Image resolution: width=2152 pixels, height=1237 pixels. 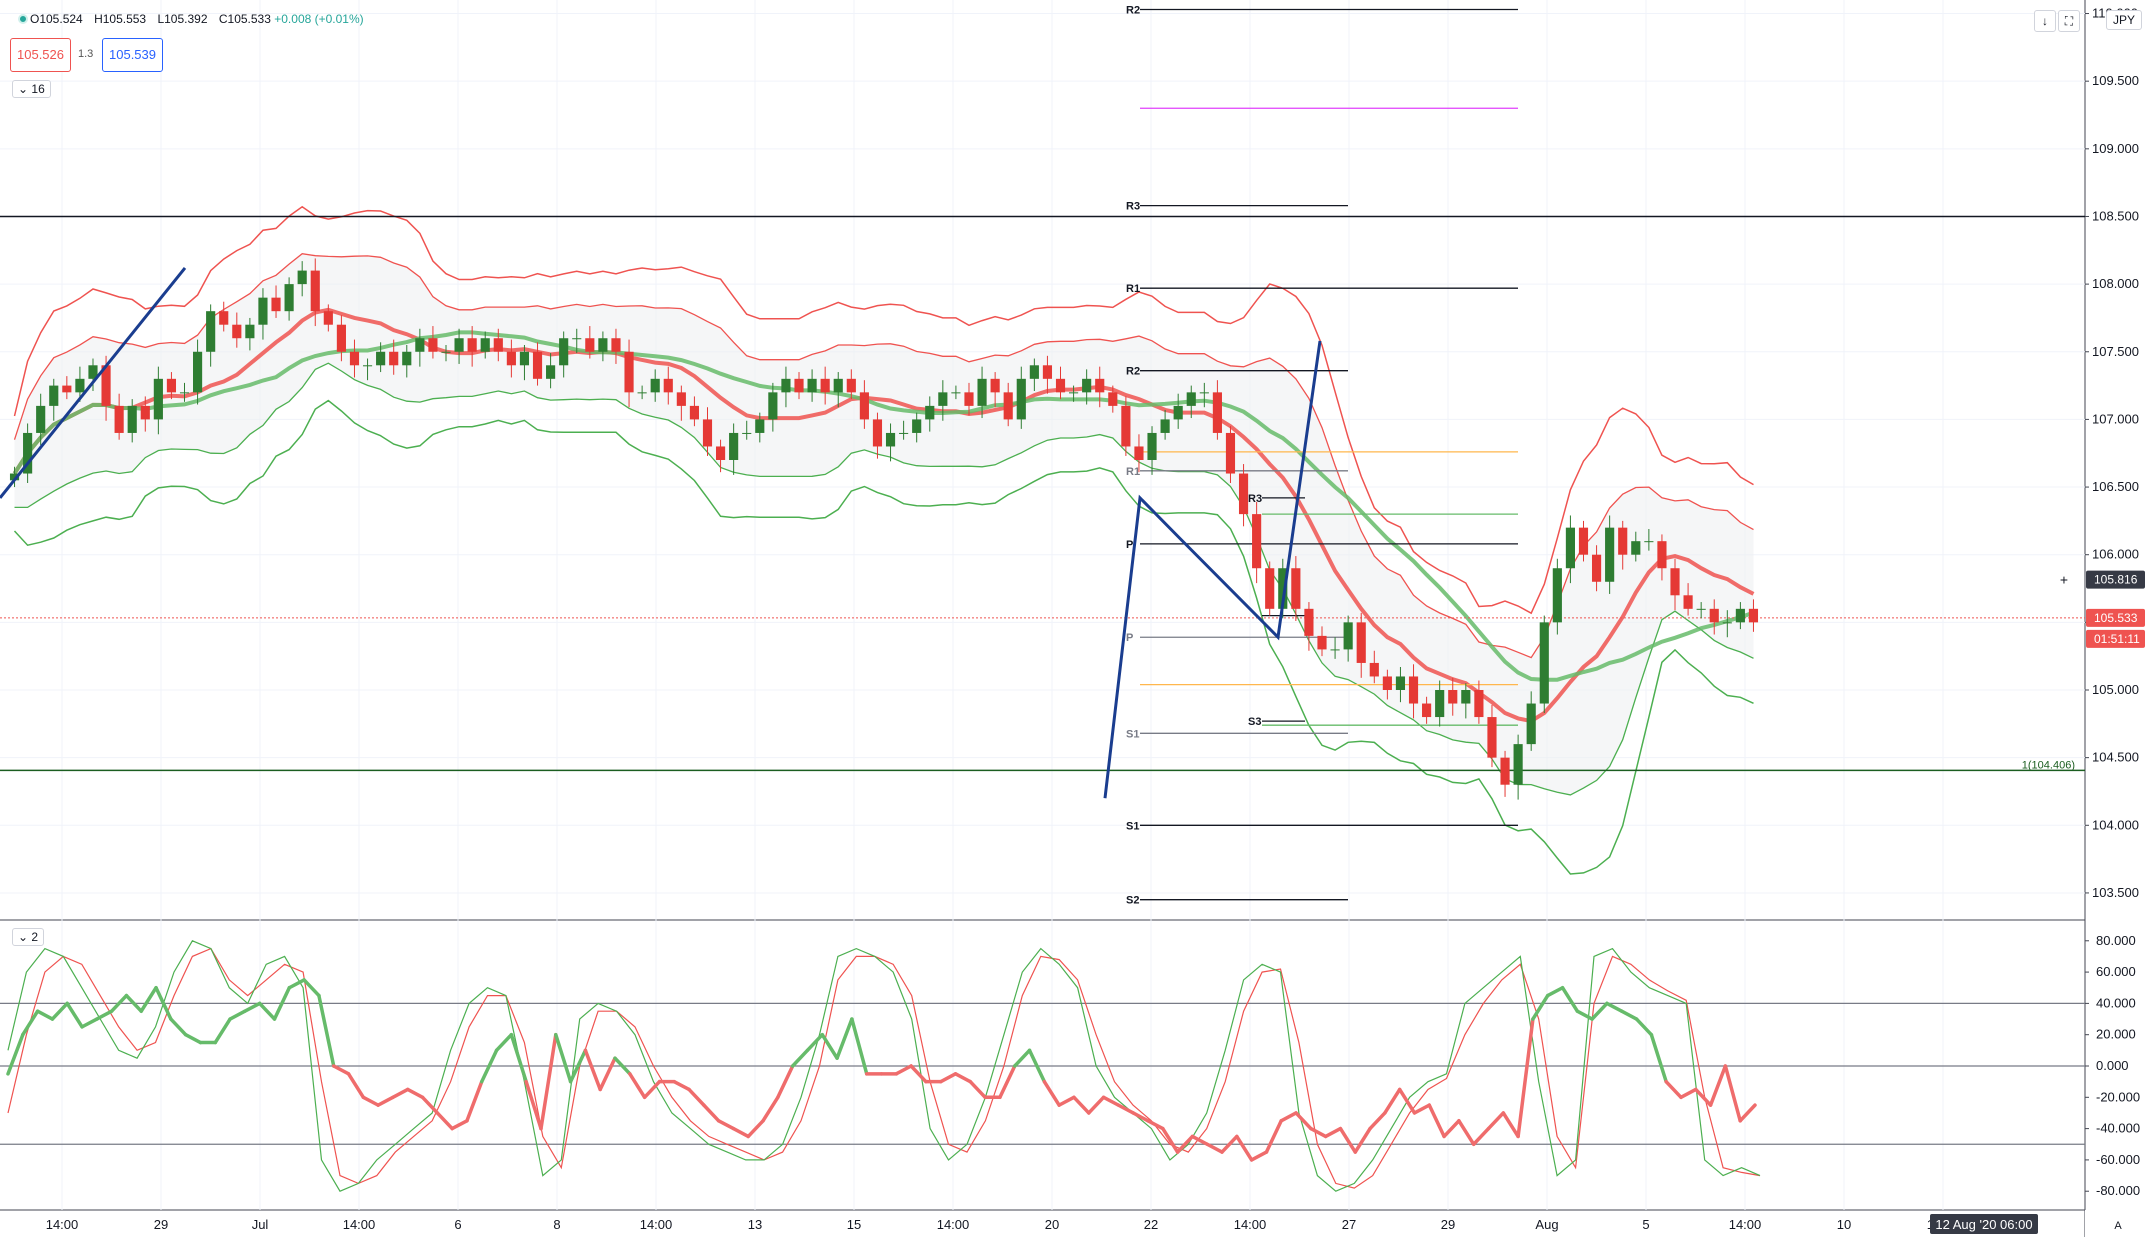 I want to click on horizontal-line-label: 1(104.406), so click(x=2048, y=765).